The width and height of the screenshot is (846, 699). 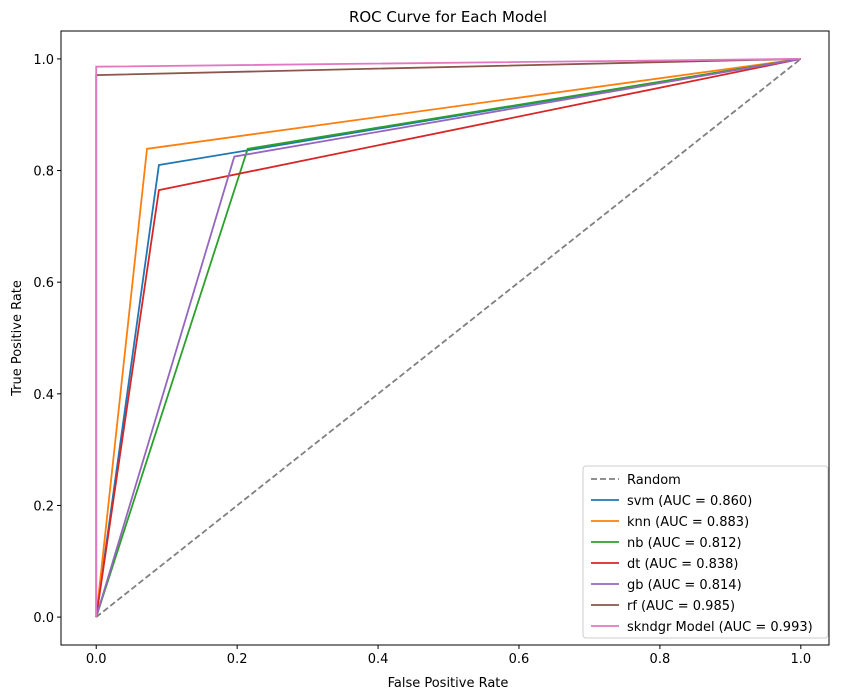 I want to click on x-tick-label: 0.0, so click(x=96, y=659).